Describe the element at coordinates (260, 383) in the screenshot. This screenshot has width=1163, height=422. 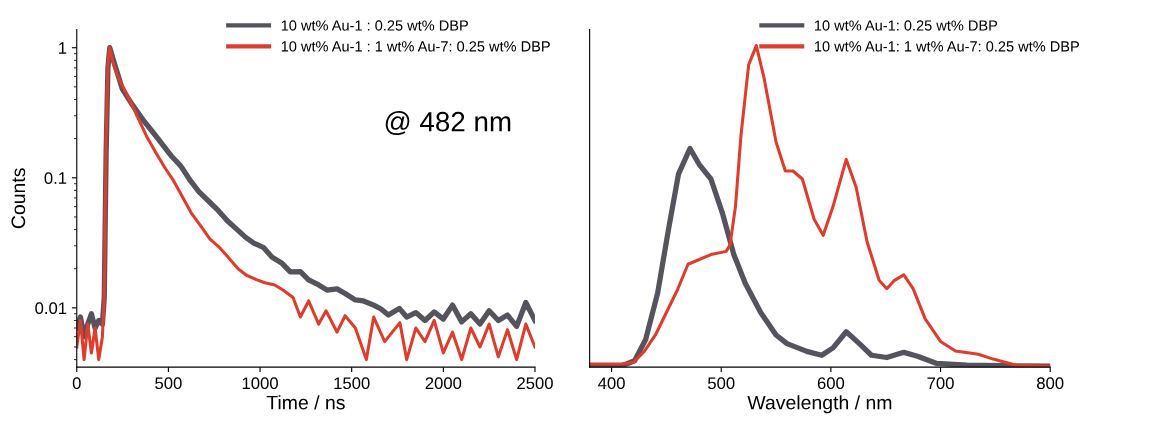
I see `x-tick-label: 1000` at that location.